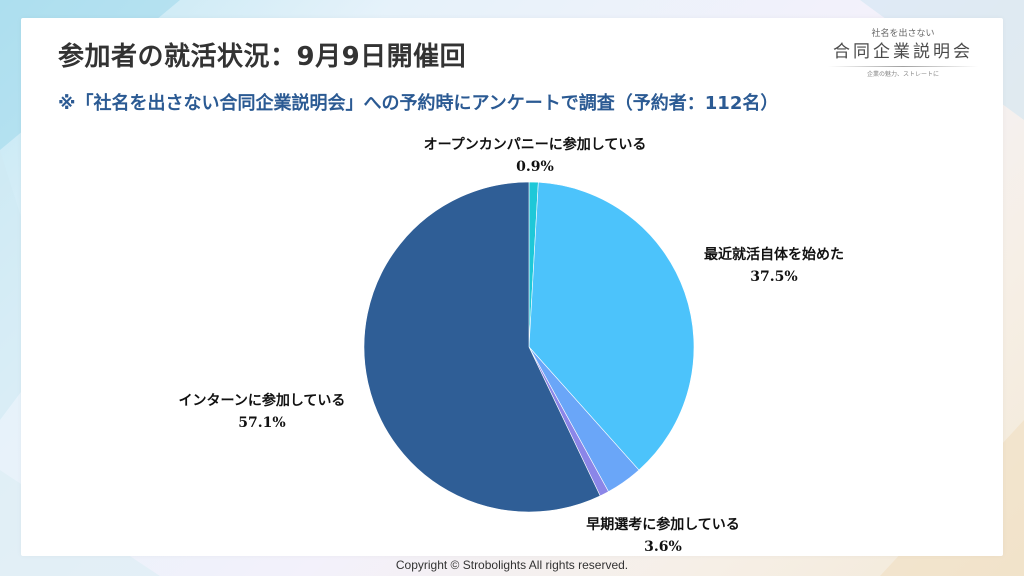  Describe the element at coordinates (261, 423) in the screenshot. I see `slice-value-label-4: 57.1%` at that location.